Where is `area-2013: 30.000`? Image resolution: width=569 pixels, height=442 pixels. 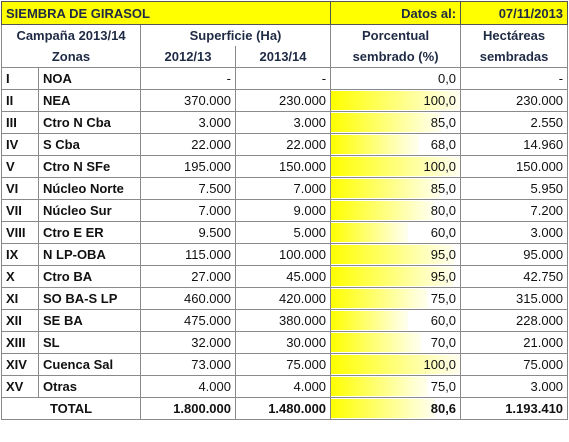
area-2013: 30.000 is located at coordinates (283, 342).